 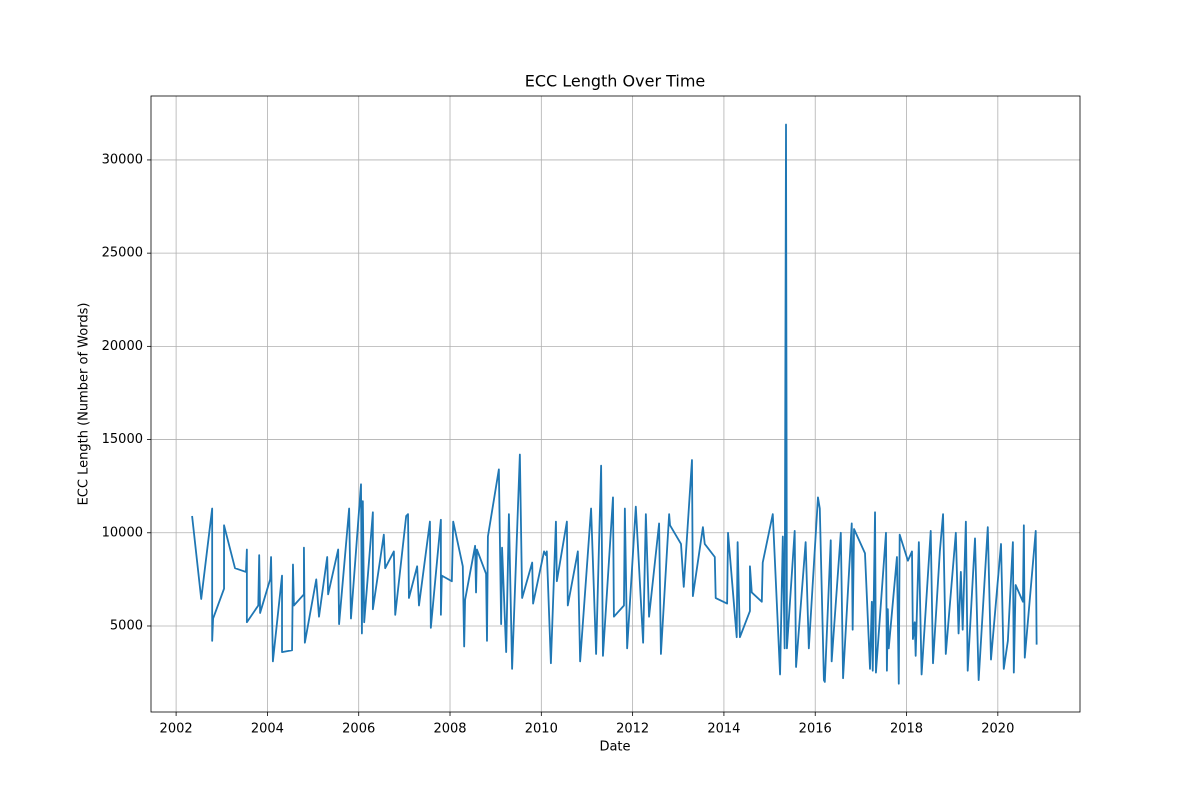 I want to click on x-tick-label: 2008, so click(x=449, y=729).